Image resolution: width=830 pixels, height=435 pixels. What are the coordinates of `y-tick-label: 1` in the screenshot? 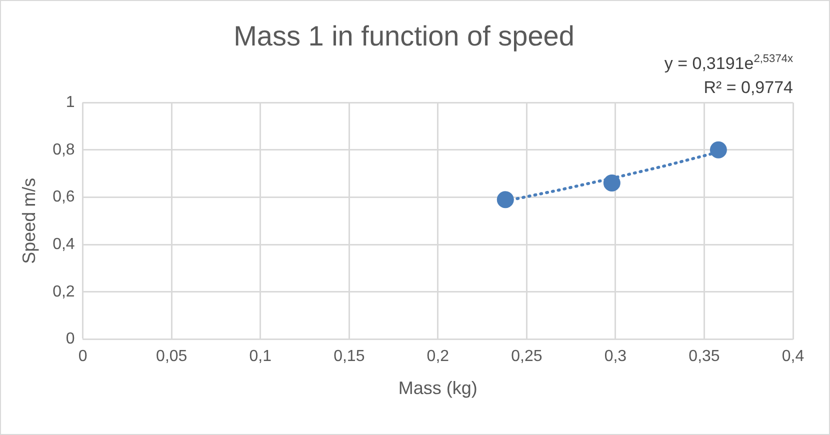 It's located at (70, 103).